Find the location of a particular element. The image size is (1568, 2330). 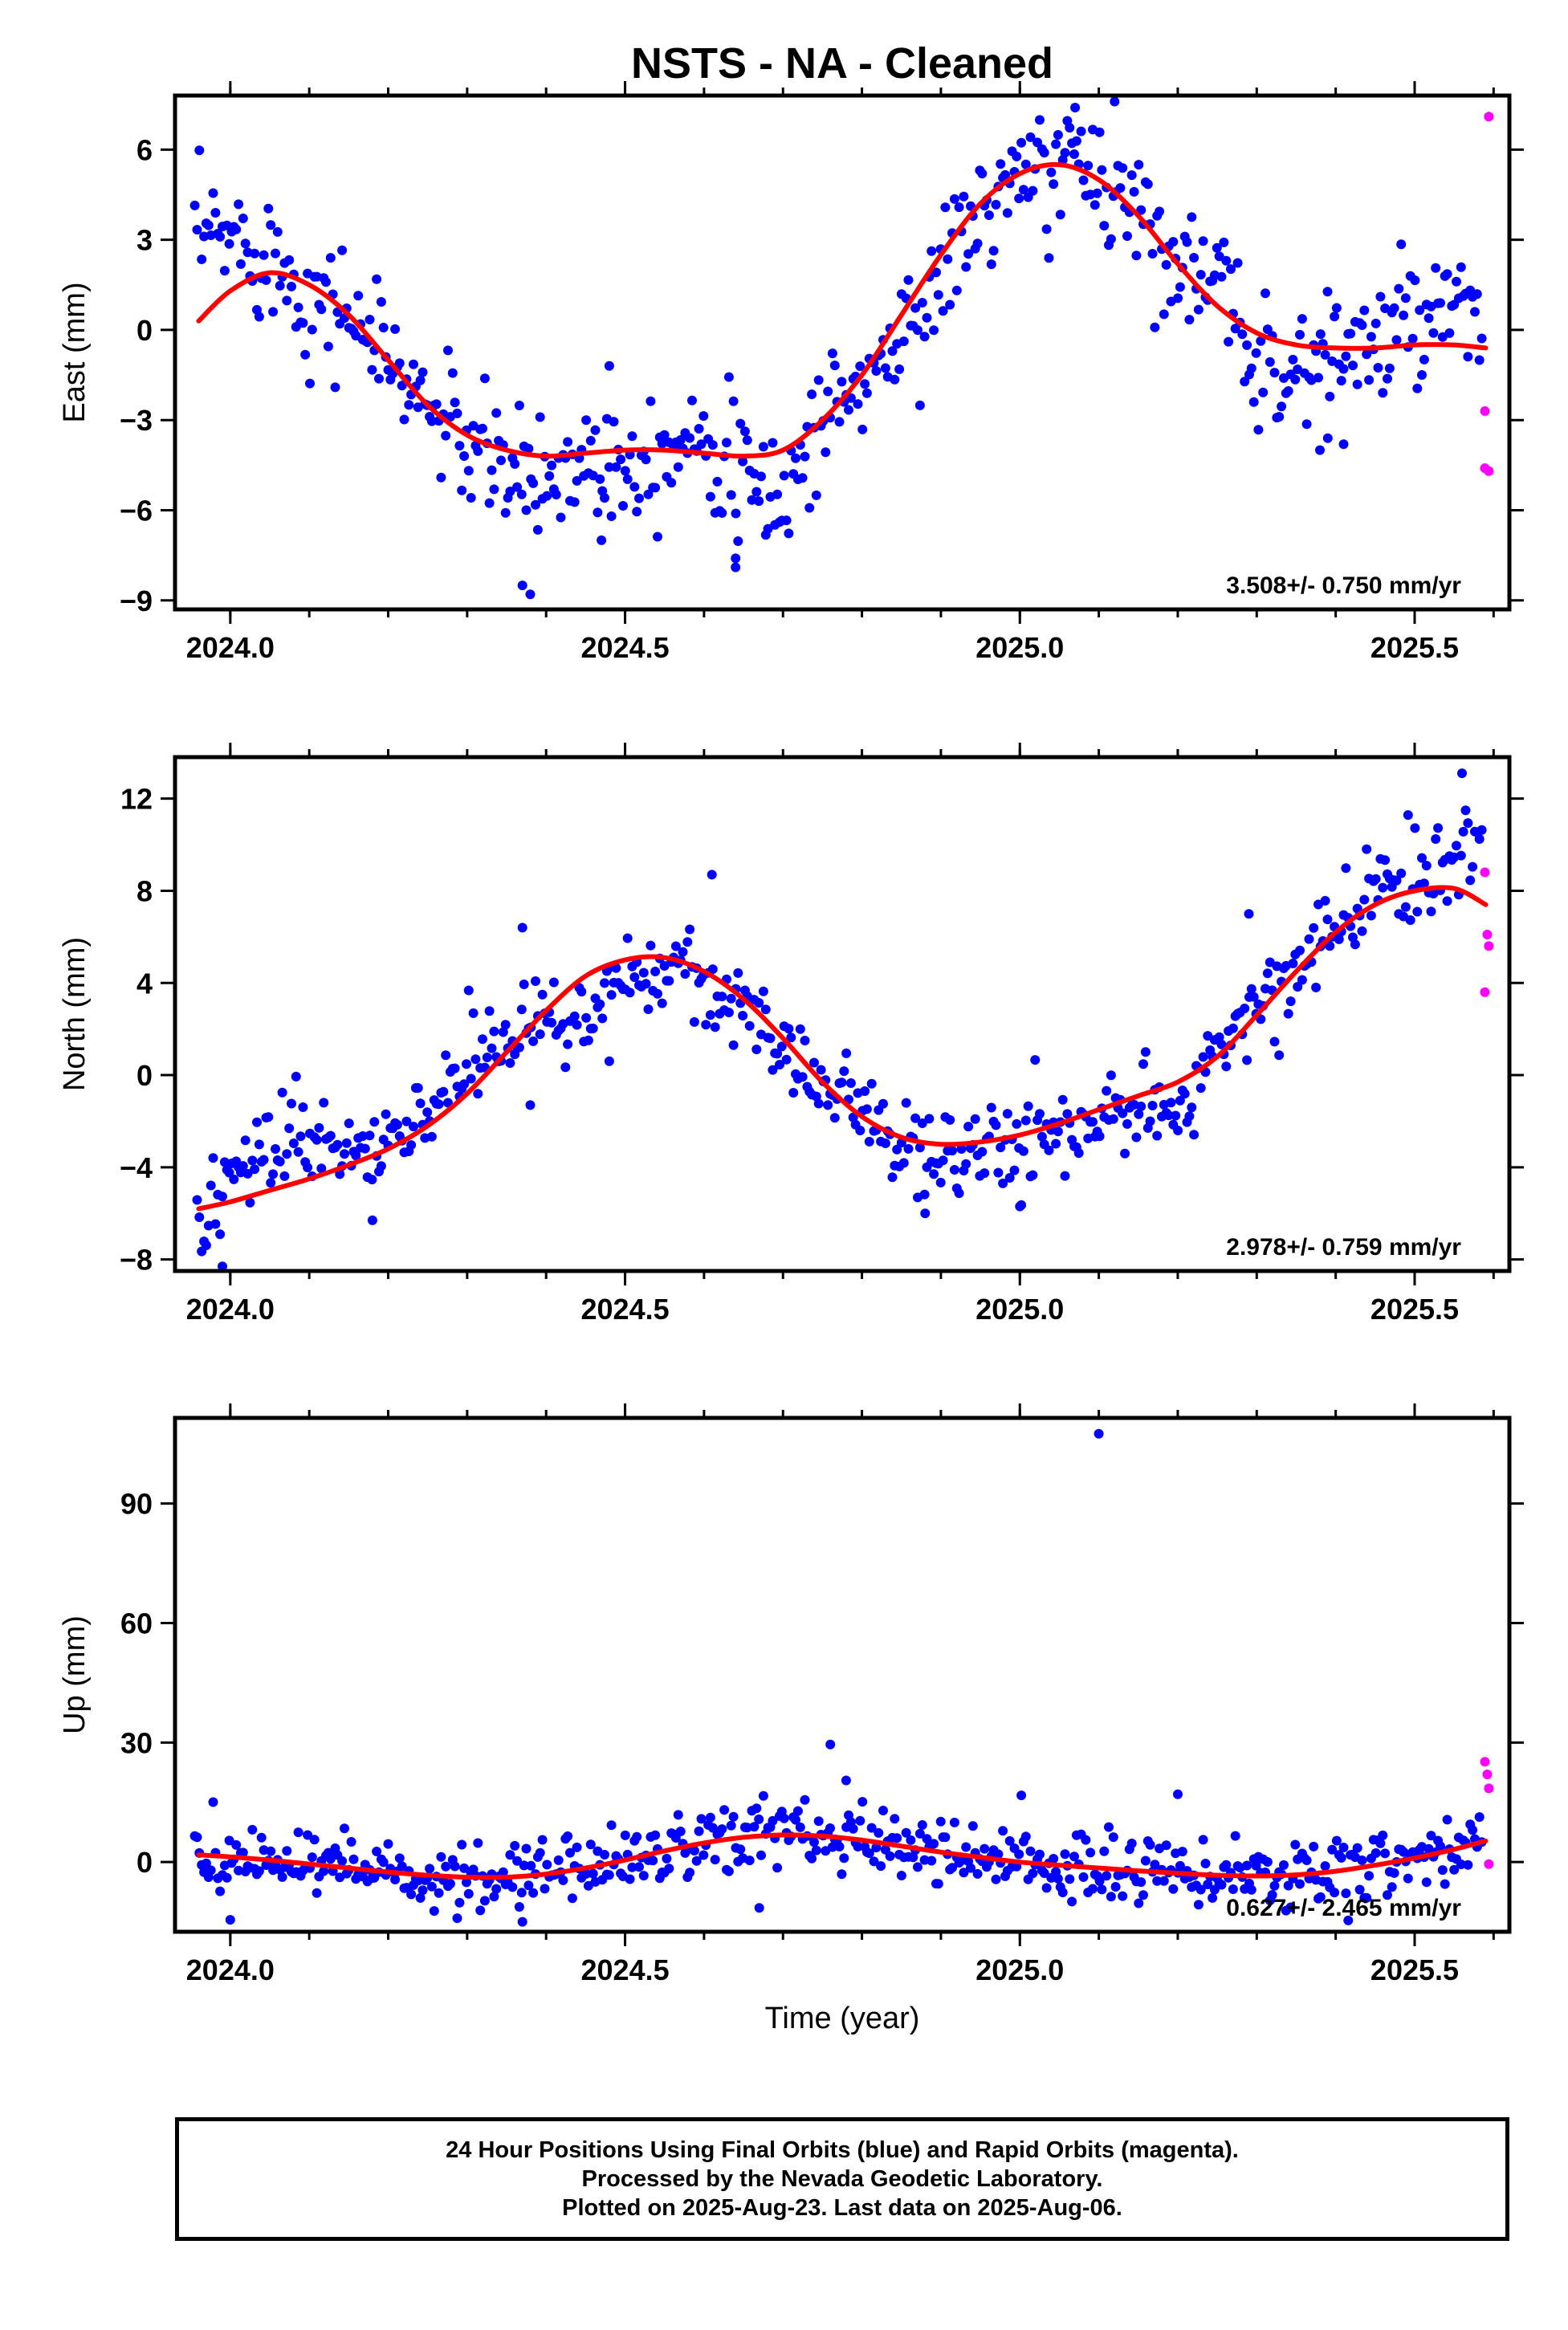

x-axis-label: Time (year) is located at coordinates (842, 2018).